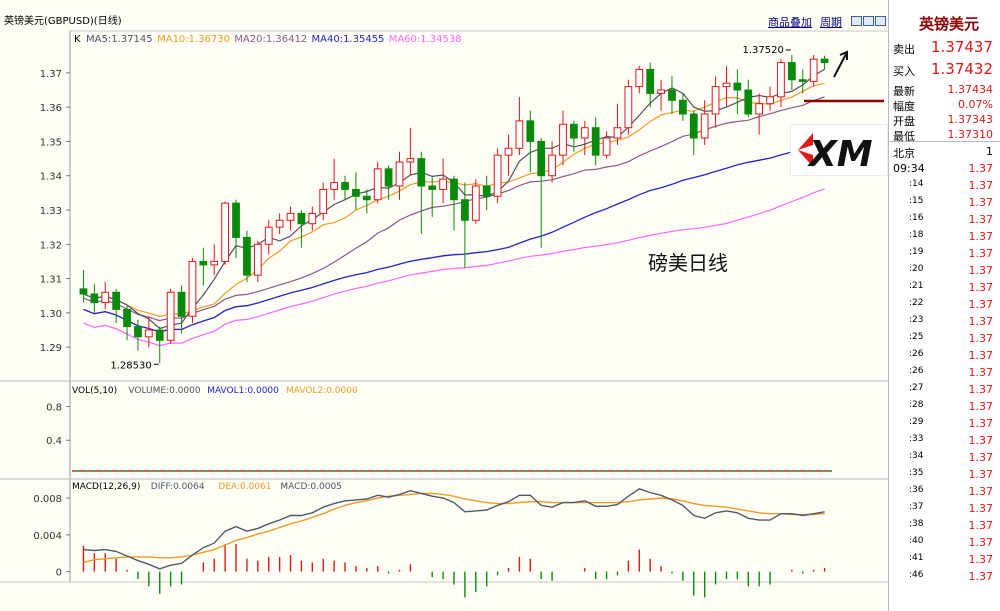 The height and width of the screenshot is (611, 1000). Describe the element at coordinates (904, 71) in the screenshot. I see `quote-label: 买入` at that location.